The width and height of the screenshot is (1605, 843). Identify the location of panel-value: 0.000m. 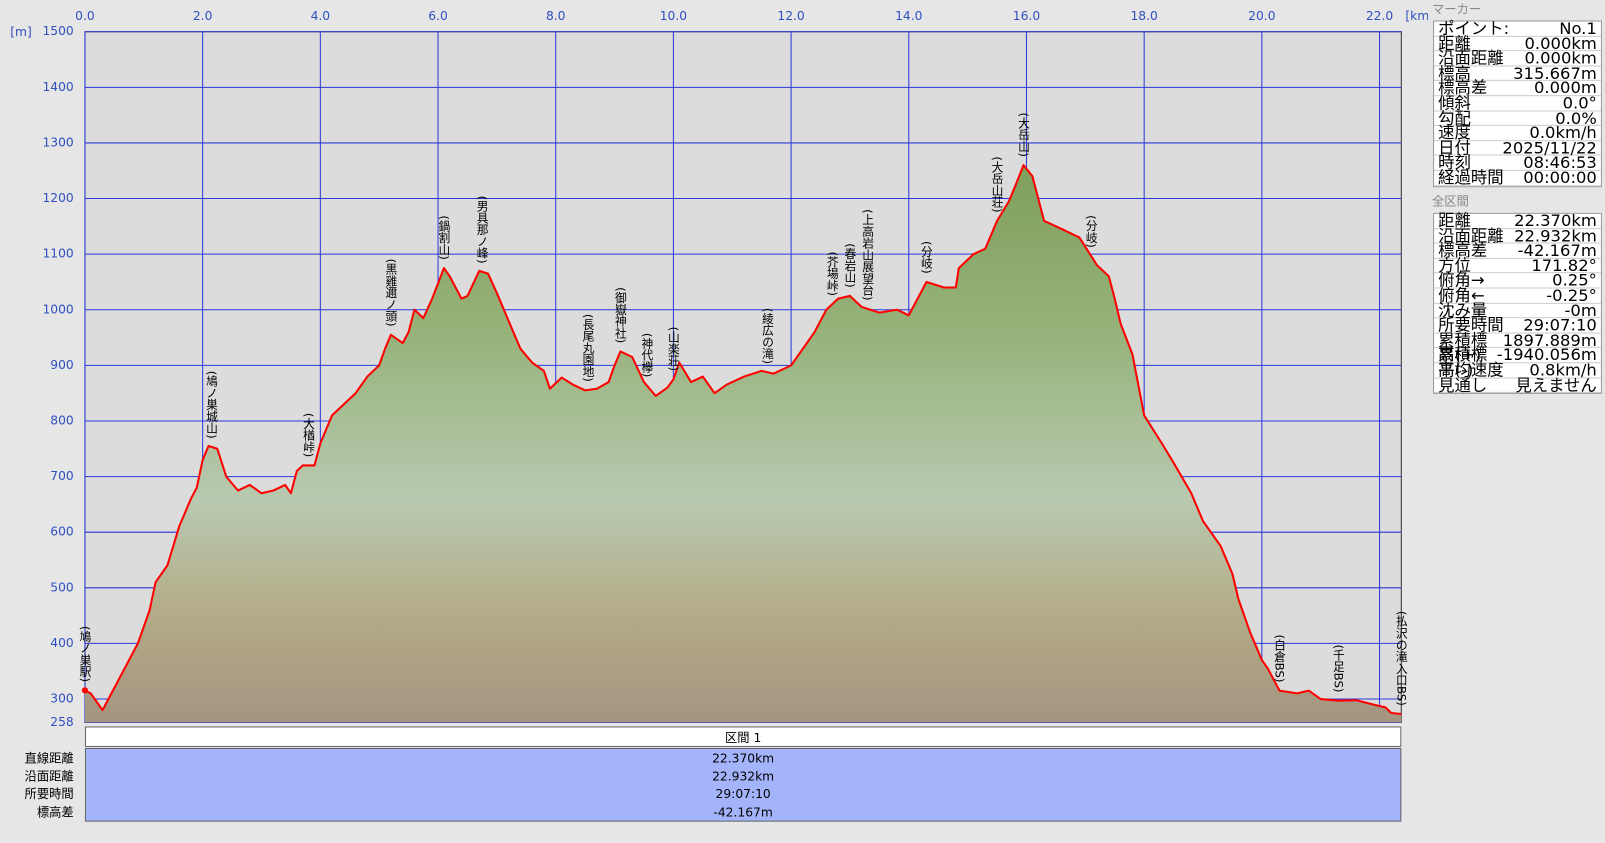
(1565, 88).